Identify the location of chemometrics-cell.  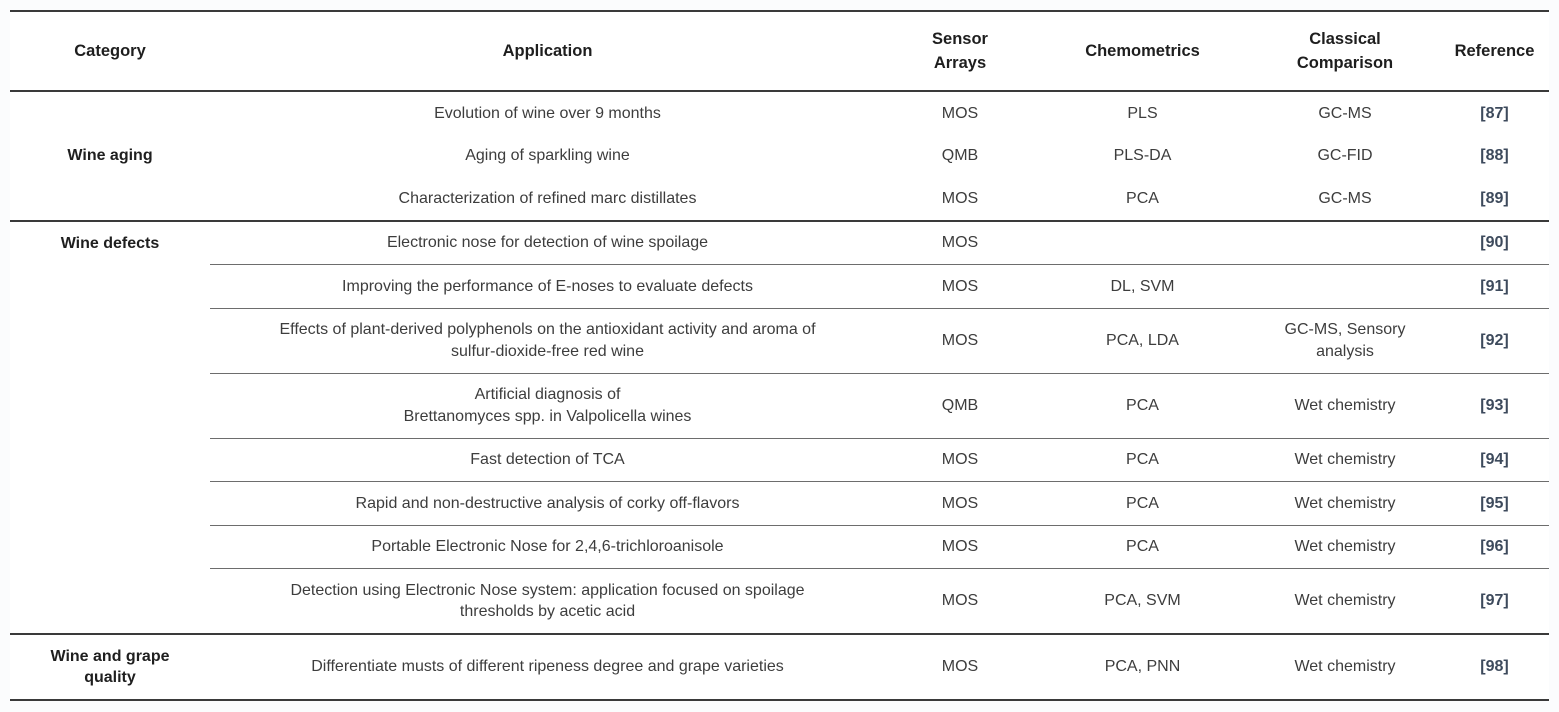
(1142, 243).